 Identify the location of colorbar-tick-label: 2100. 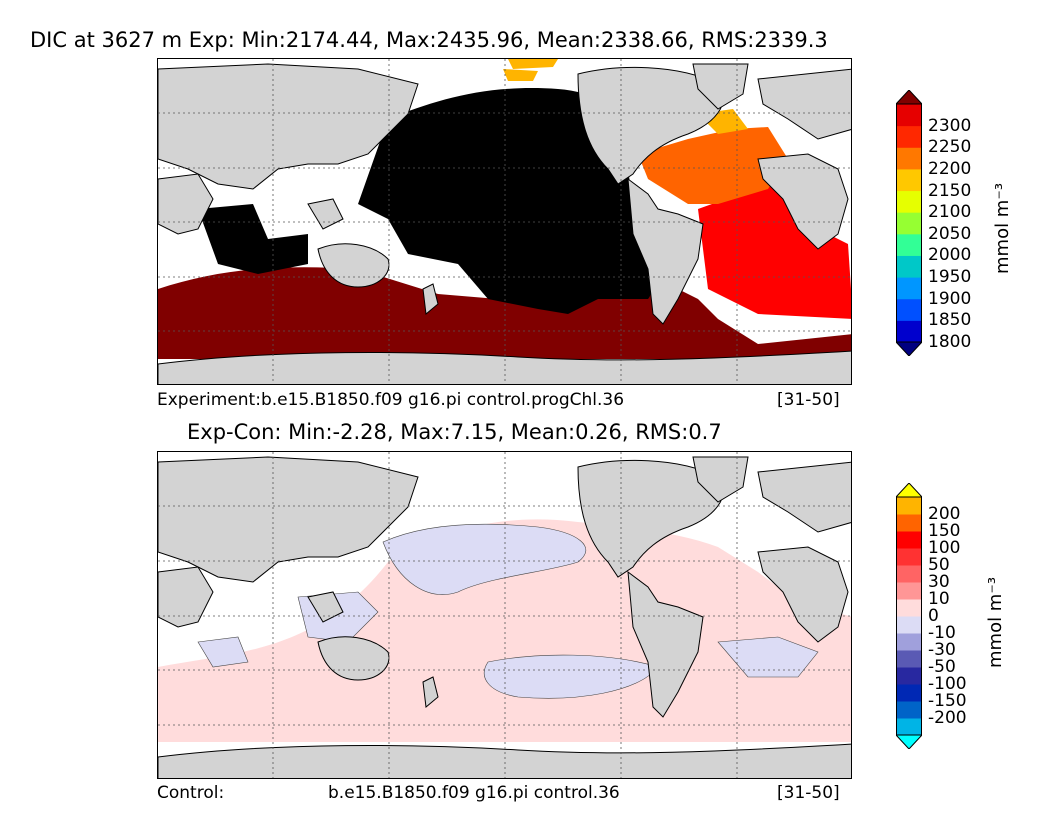
(950, 212).